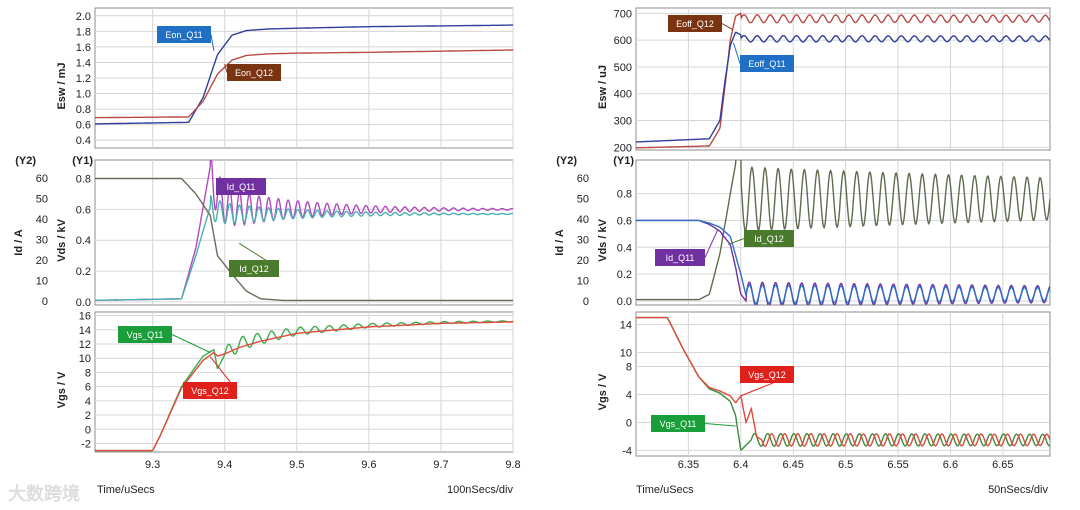 This screenshot has height=510, width=1080. I want to click on y-tick-label: 600, so click(623, 41).